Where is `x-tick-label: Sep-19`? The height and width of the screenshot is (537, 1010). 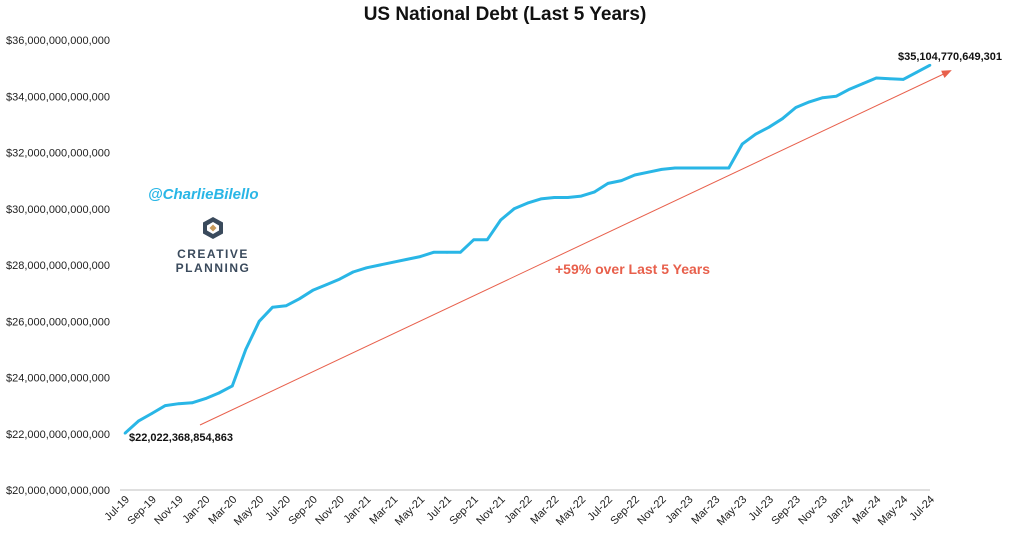 x-tick-label: Sep-19 is located at coordinates (142, 511).